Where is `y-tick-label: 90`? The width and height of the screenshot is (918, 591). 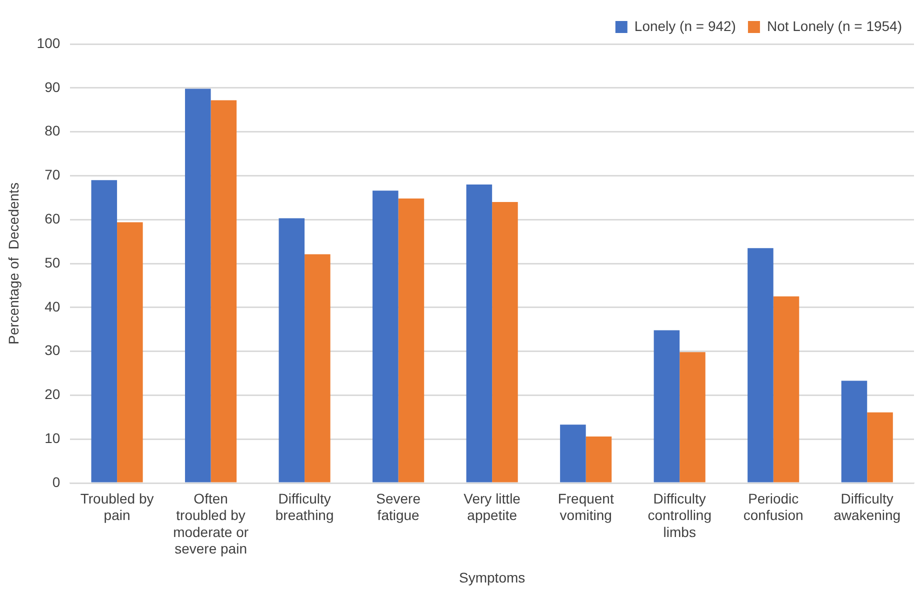
y-tick-label: 90 is located at coordinates (52, 86).